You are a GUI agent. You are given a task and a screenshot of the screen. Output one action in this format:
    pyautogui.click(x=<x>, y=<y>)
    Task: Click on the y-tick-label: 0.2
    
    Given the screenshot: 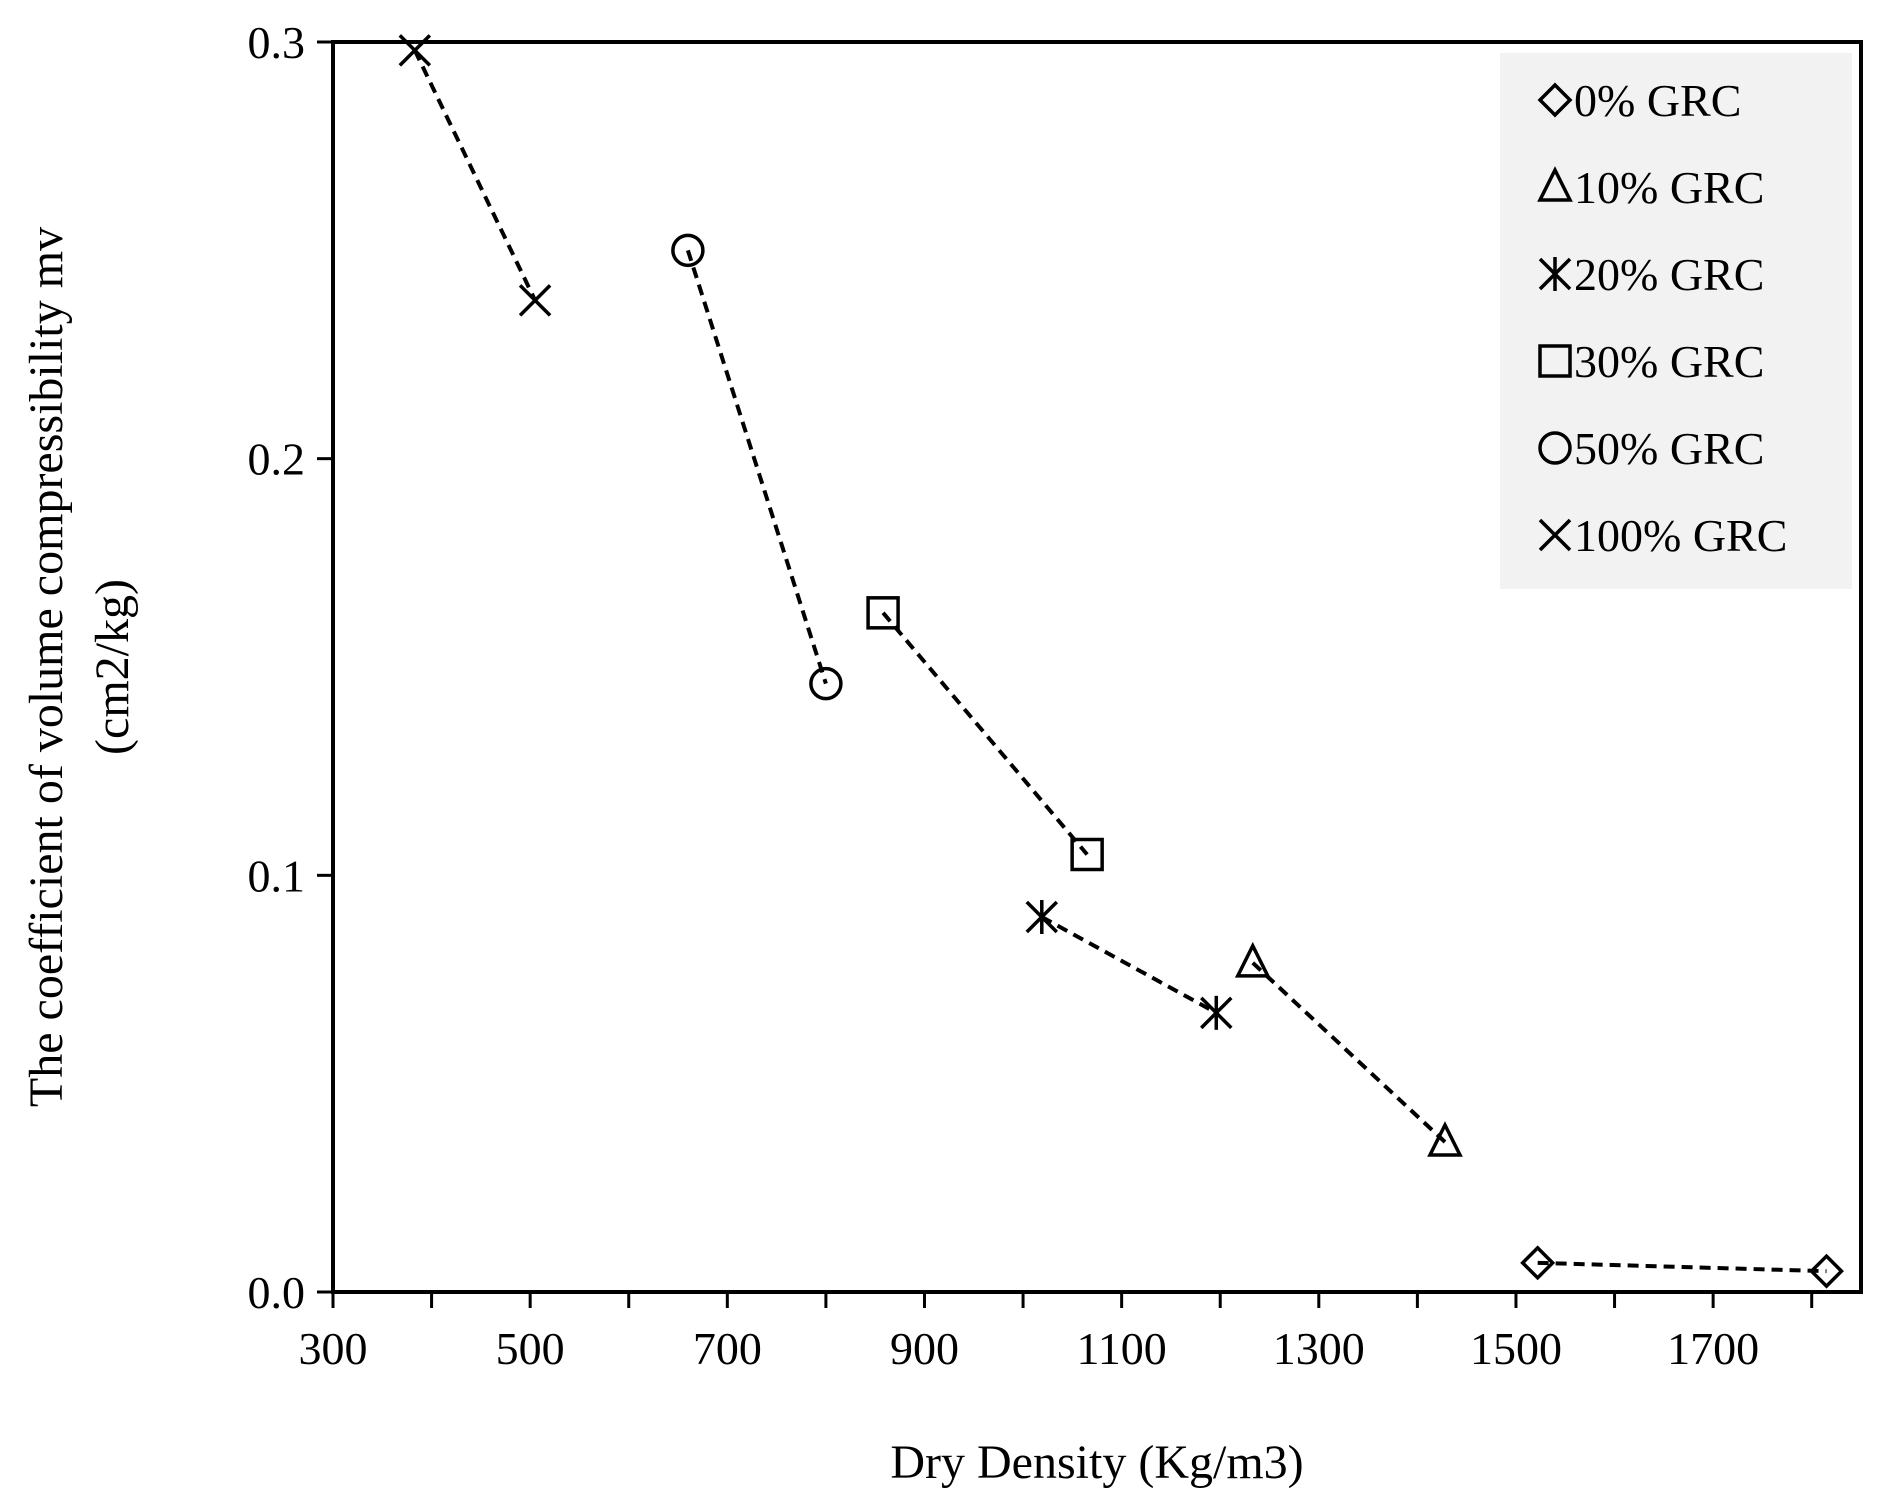 What is the action you would take?
    pyautogui.click(x=277, y=459)
    